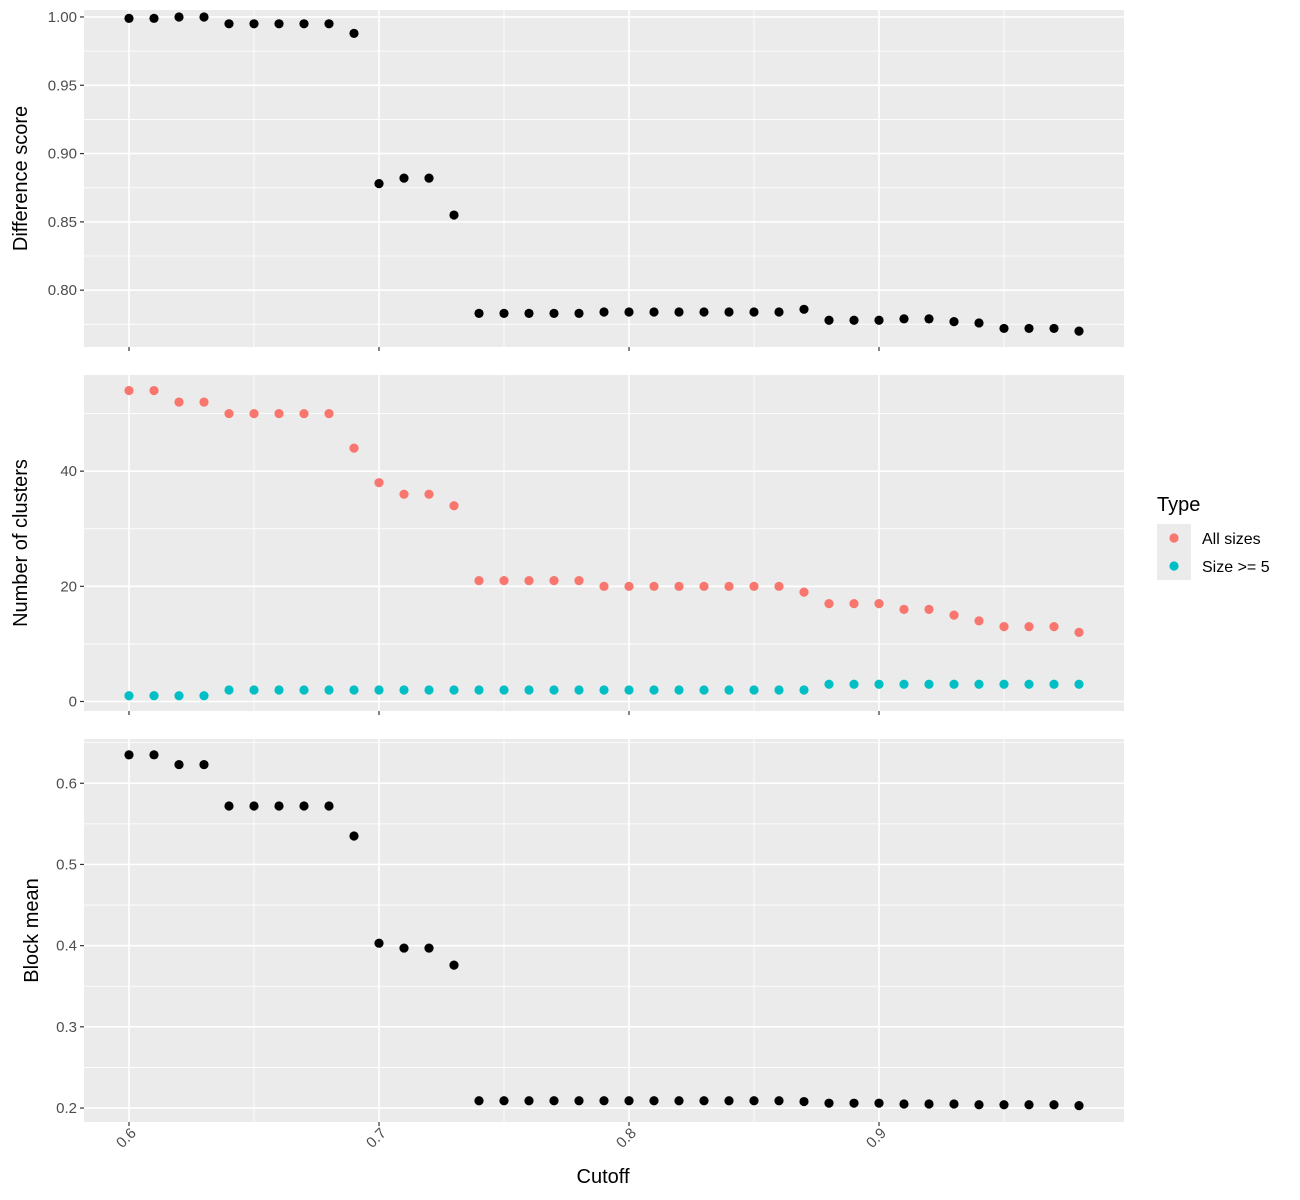 This screenshot has width=1300, height=1200. I want to click on y-tick-label: 0.4, so click(66, 946).